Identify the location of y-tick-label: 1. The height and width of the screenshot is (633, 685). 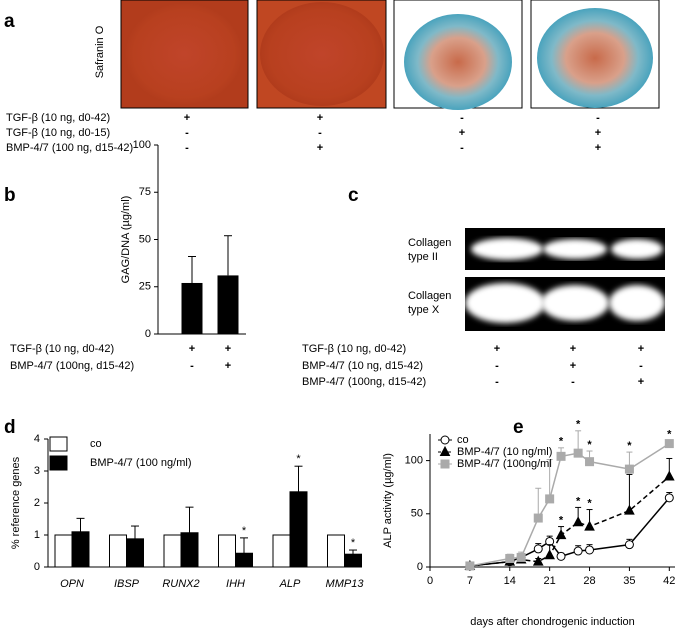
(37, 535).